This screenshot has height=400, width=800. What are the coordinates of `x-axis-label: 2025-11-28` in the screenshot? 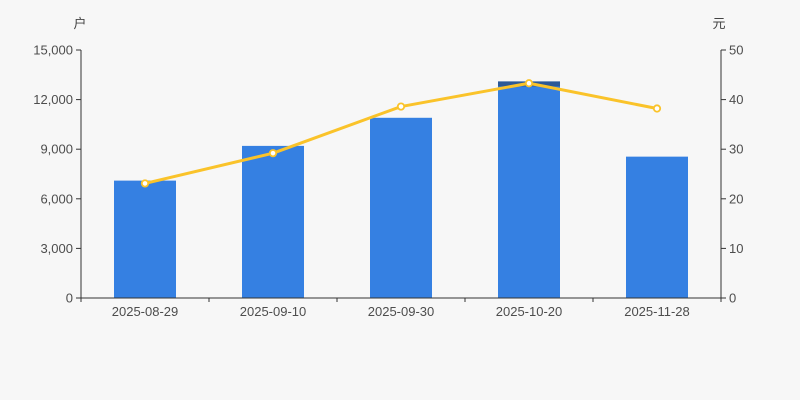 It's located at (657, 311).